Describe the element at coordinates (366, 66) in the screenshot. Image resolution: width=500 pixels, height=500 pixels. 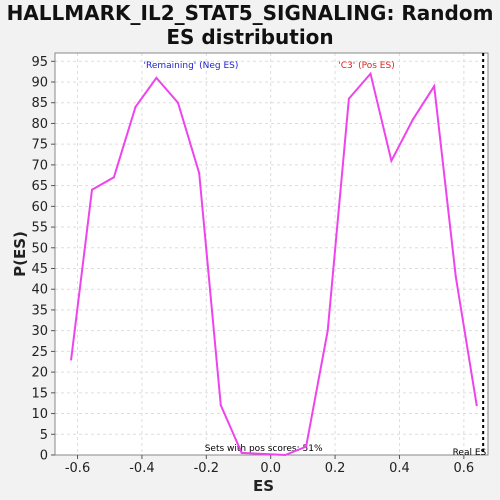
I see `pos-es-annotation: 'C3' (Pos ES)` at that location.